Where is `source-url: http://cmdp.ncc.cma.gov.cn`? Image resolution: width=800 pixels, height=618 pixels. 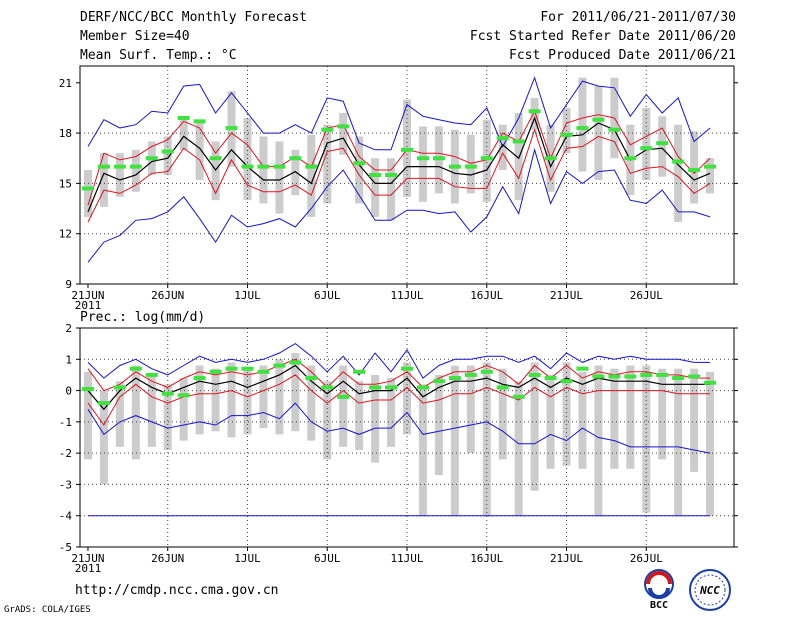 source-url: http://cmdp.ncc.cma.gov.cn is located at coordinates (177, 590).